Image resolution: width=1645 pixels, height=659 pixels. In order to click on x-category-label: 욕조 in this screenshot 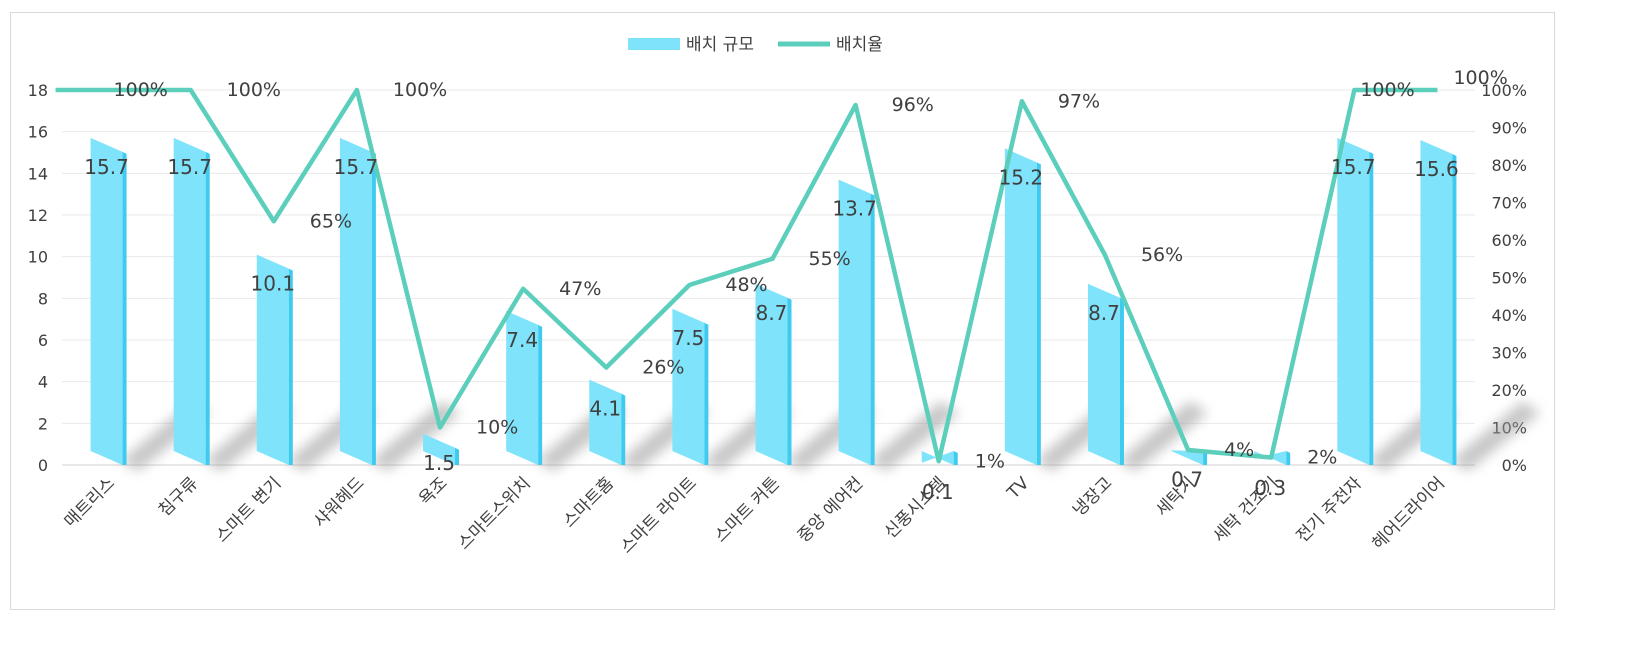, I will do `click(433, 491)`.